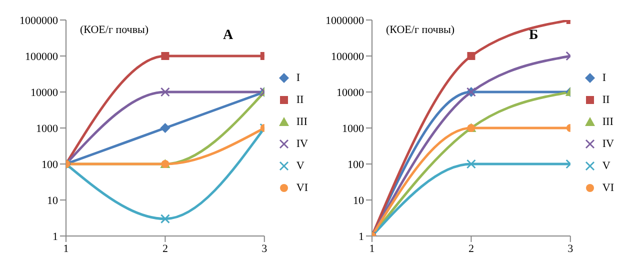 The width and height of the screenshot is (628, 262). What do you see at coordinates (228, 36) in the screenshot?
I see `text: А` at bounding box center [228, 36].